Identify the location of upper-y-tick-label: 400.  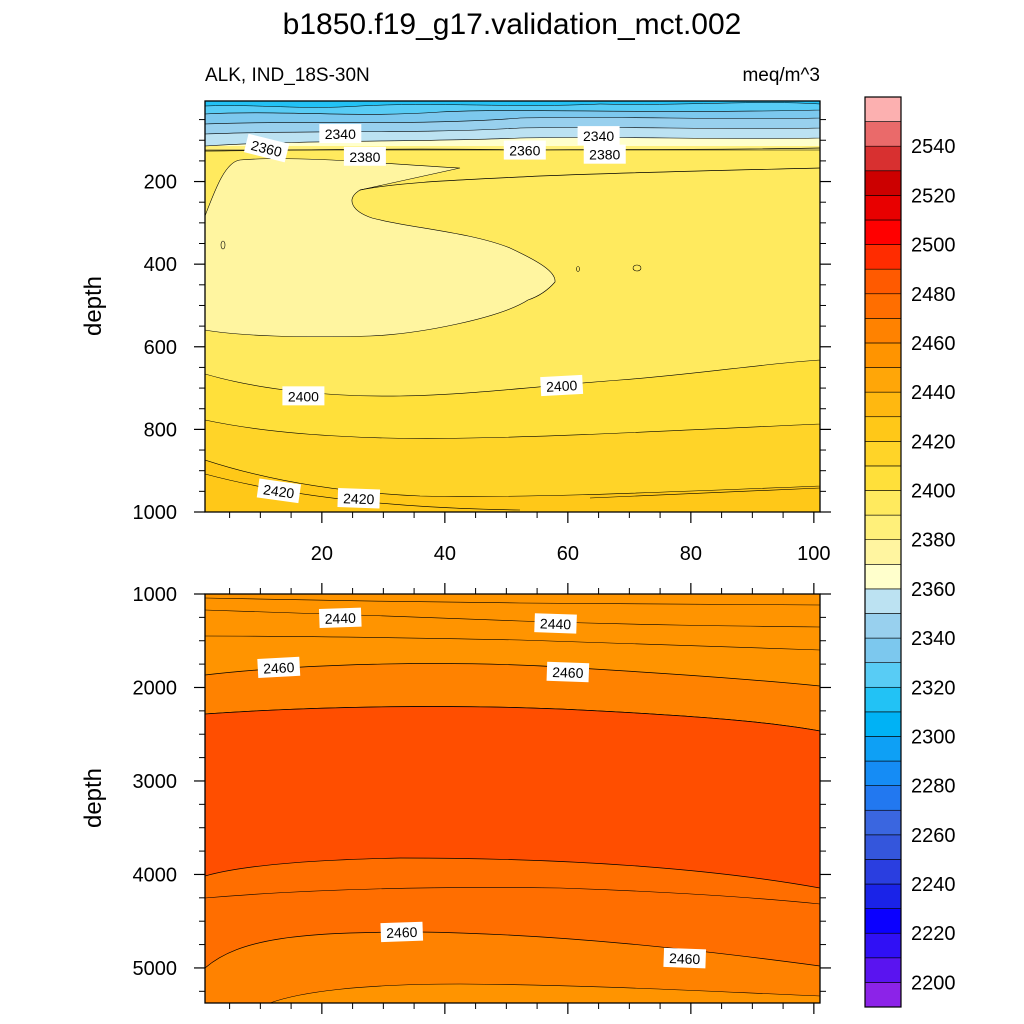
(160, 265).